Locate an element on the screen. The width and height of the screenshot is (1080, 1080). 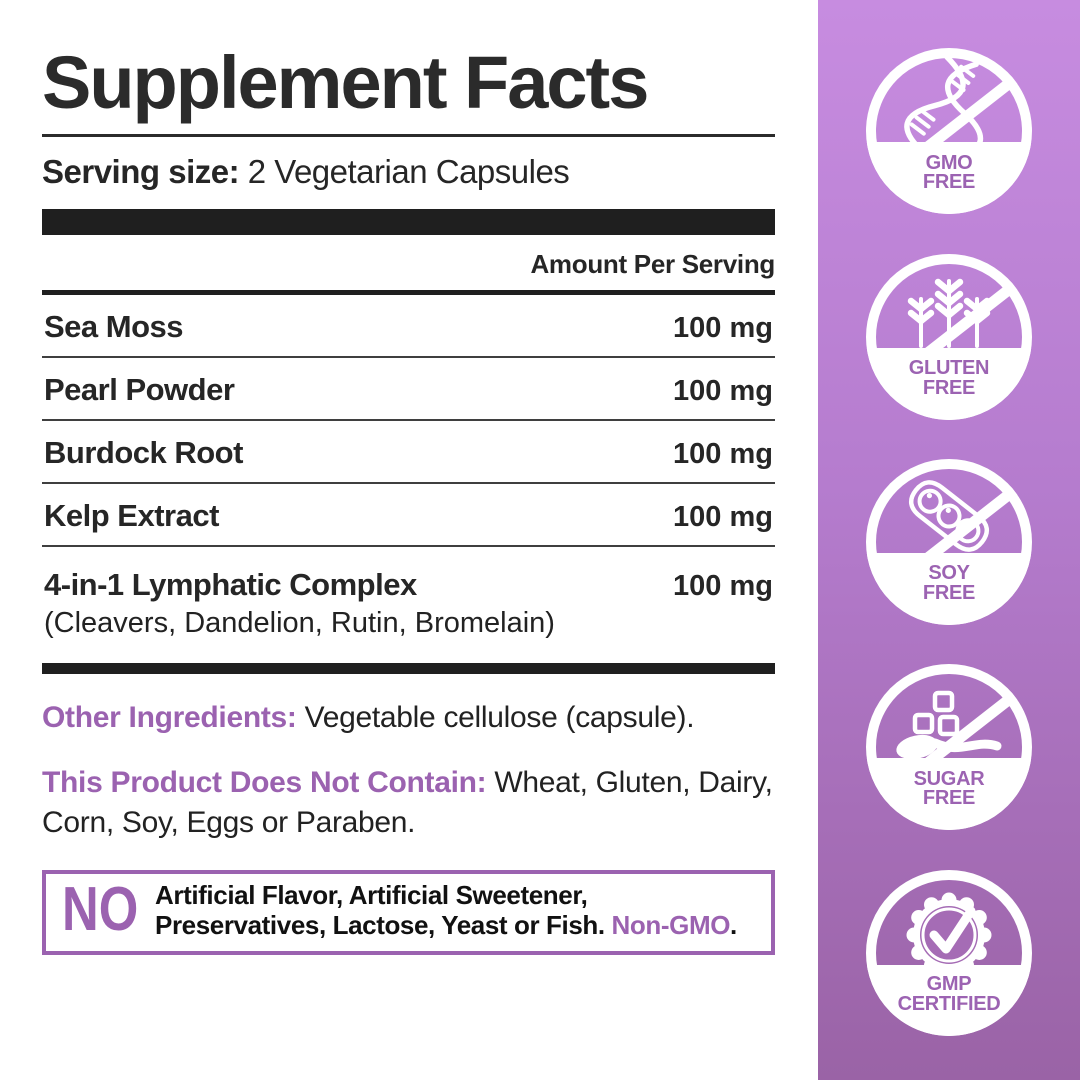
badge-label: GLUTEN FREE is located at coordinates (949, 379).